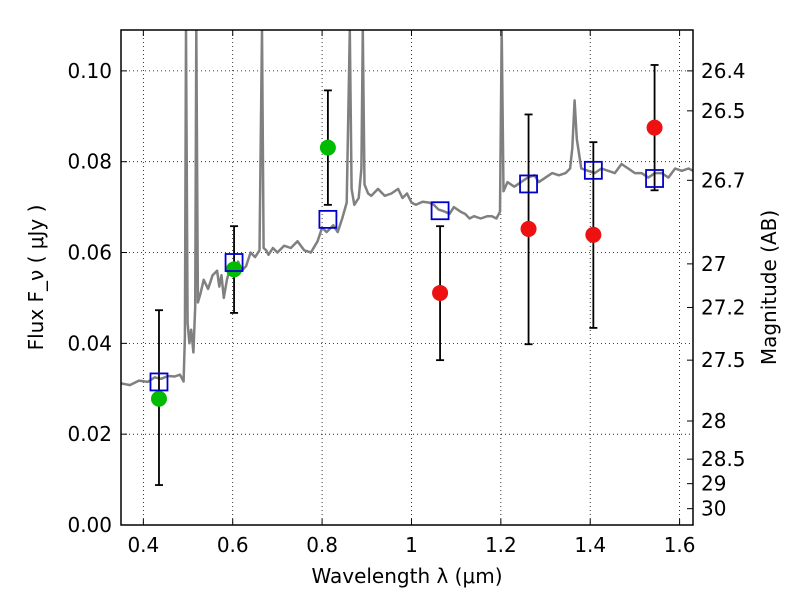 This screenshot has width=800, height=600. What do you see at coordinates (89, 71) in the screenshot?
I see `y-tick-label: 0.10` at bounding box center [89, 71].